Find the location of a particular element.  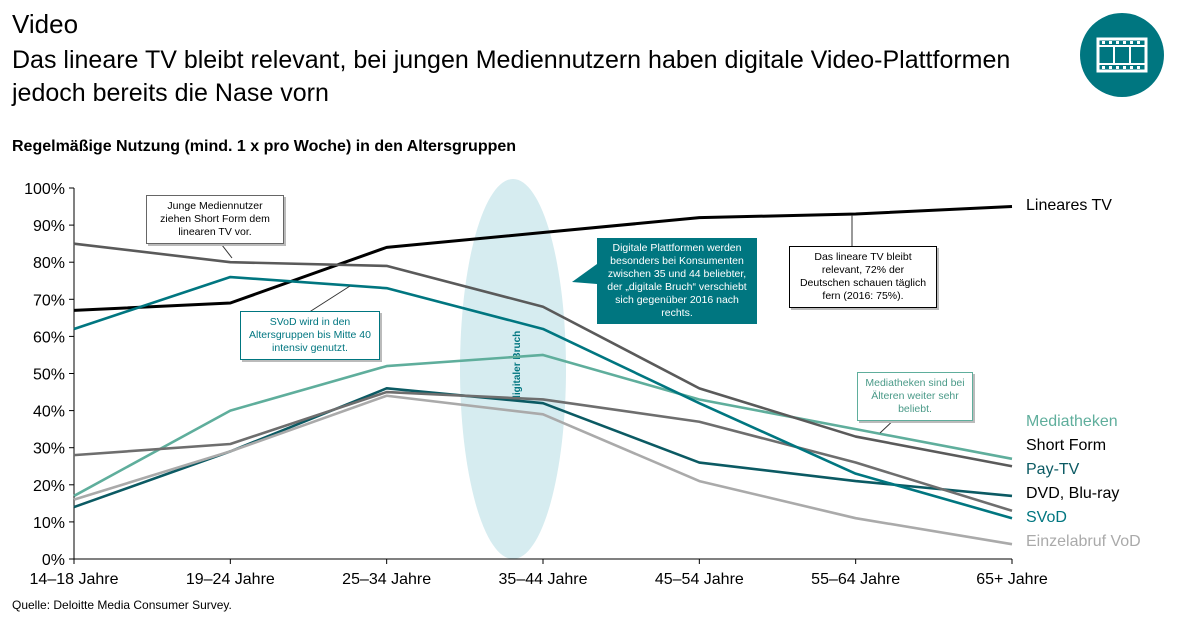

legend-label: Short Form is located at coordinates (1066, 445).